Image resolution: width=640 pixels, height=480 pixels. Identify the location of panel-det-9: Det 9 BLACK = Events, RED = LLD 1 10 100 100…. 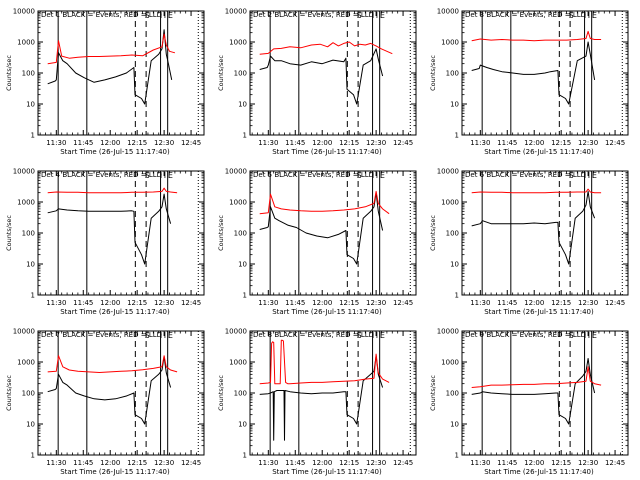
(529, 402).